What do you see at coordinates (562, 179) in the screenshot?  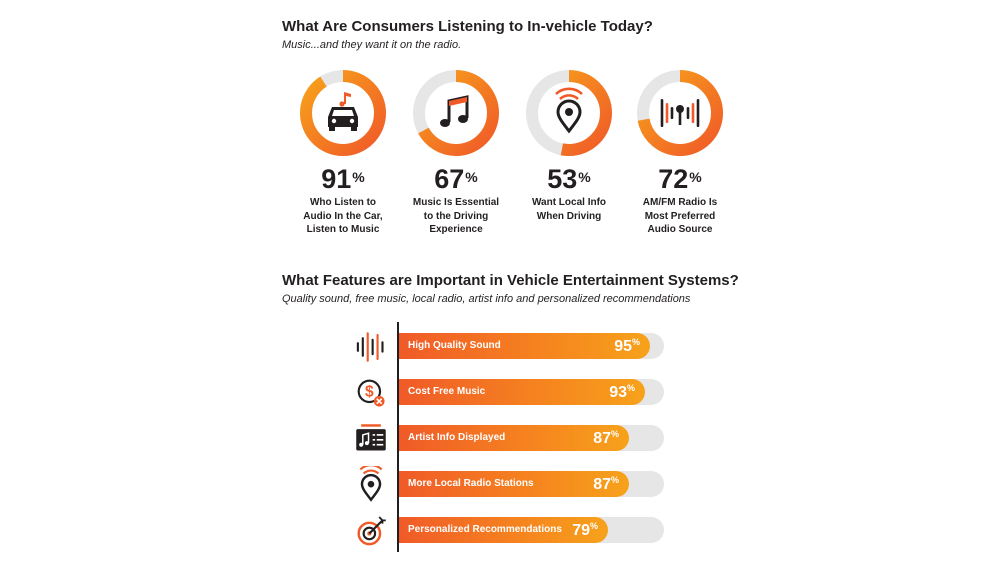 I see `donut-value-number: 53` at bounding box center [562, 179].